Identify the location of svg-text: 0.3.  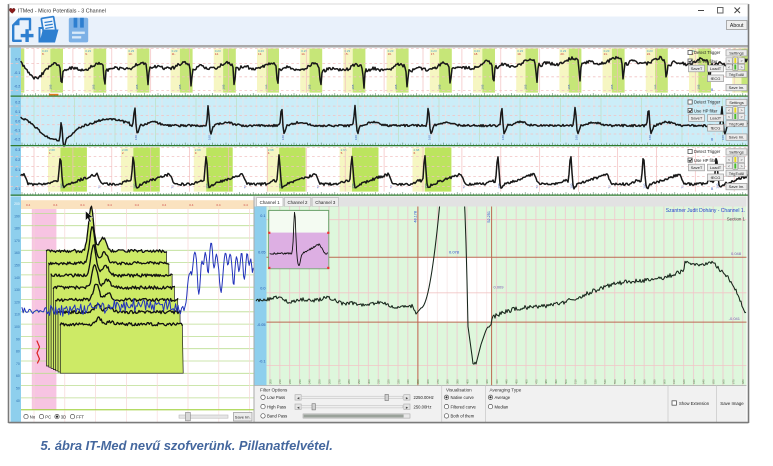
(17, 150).